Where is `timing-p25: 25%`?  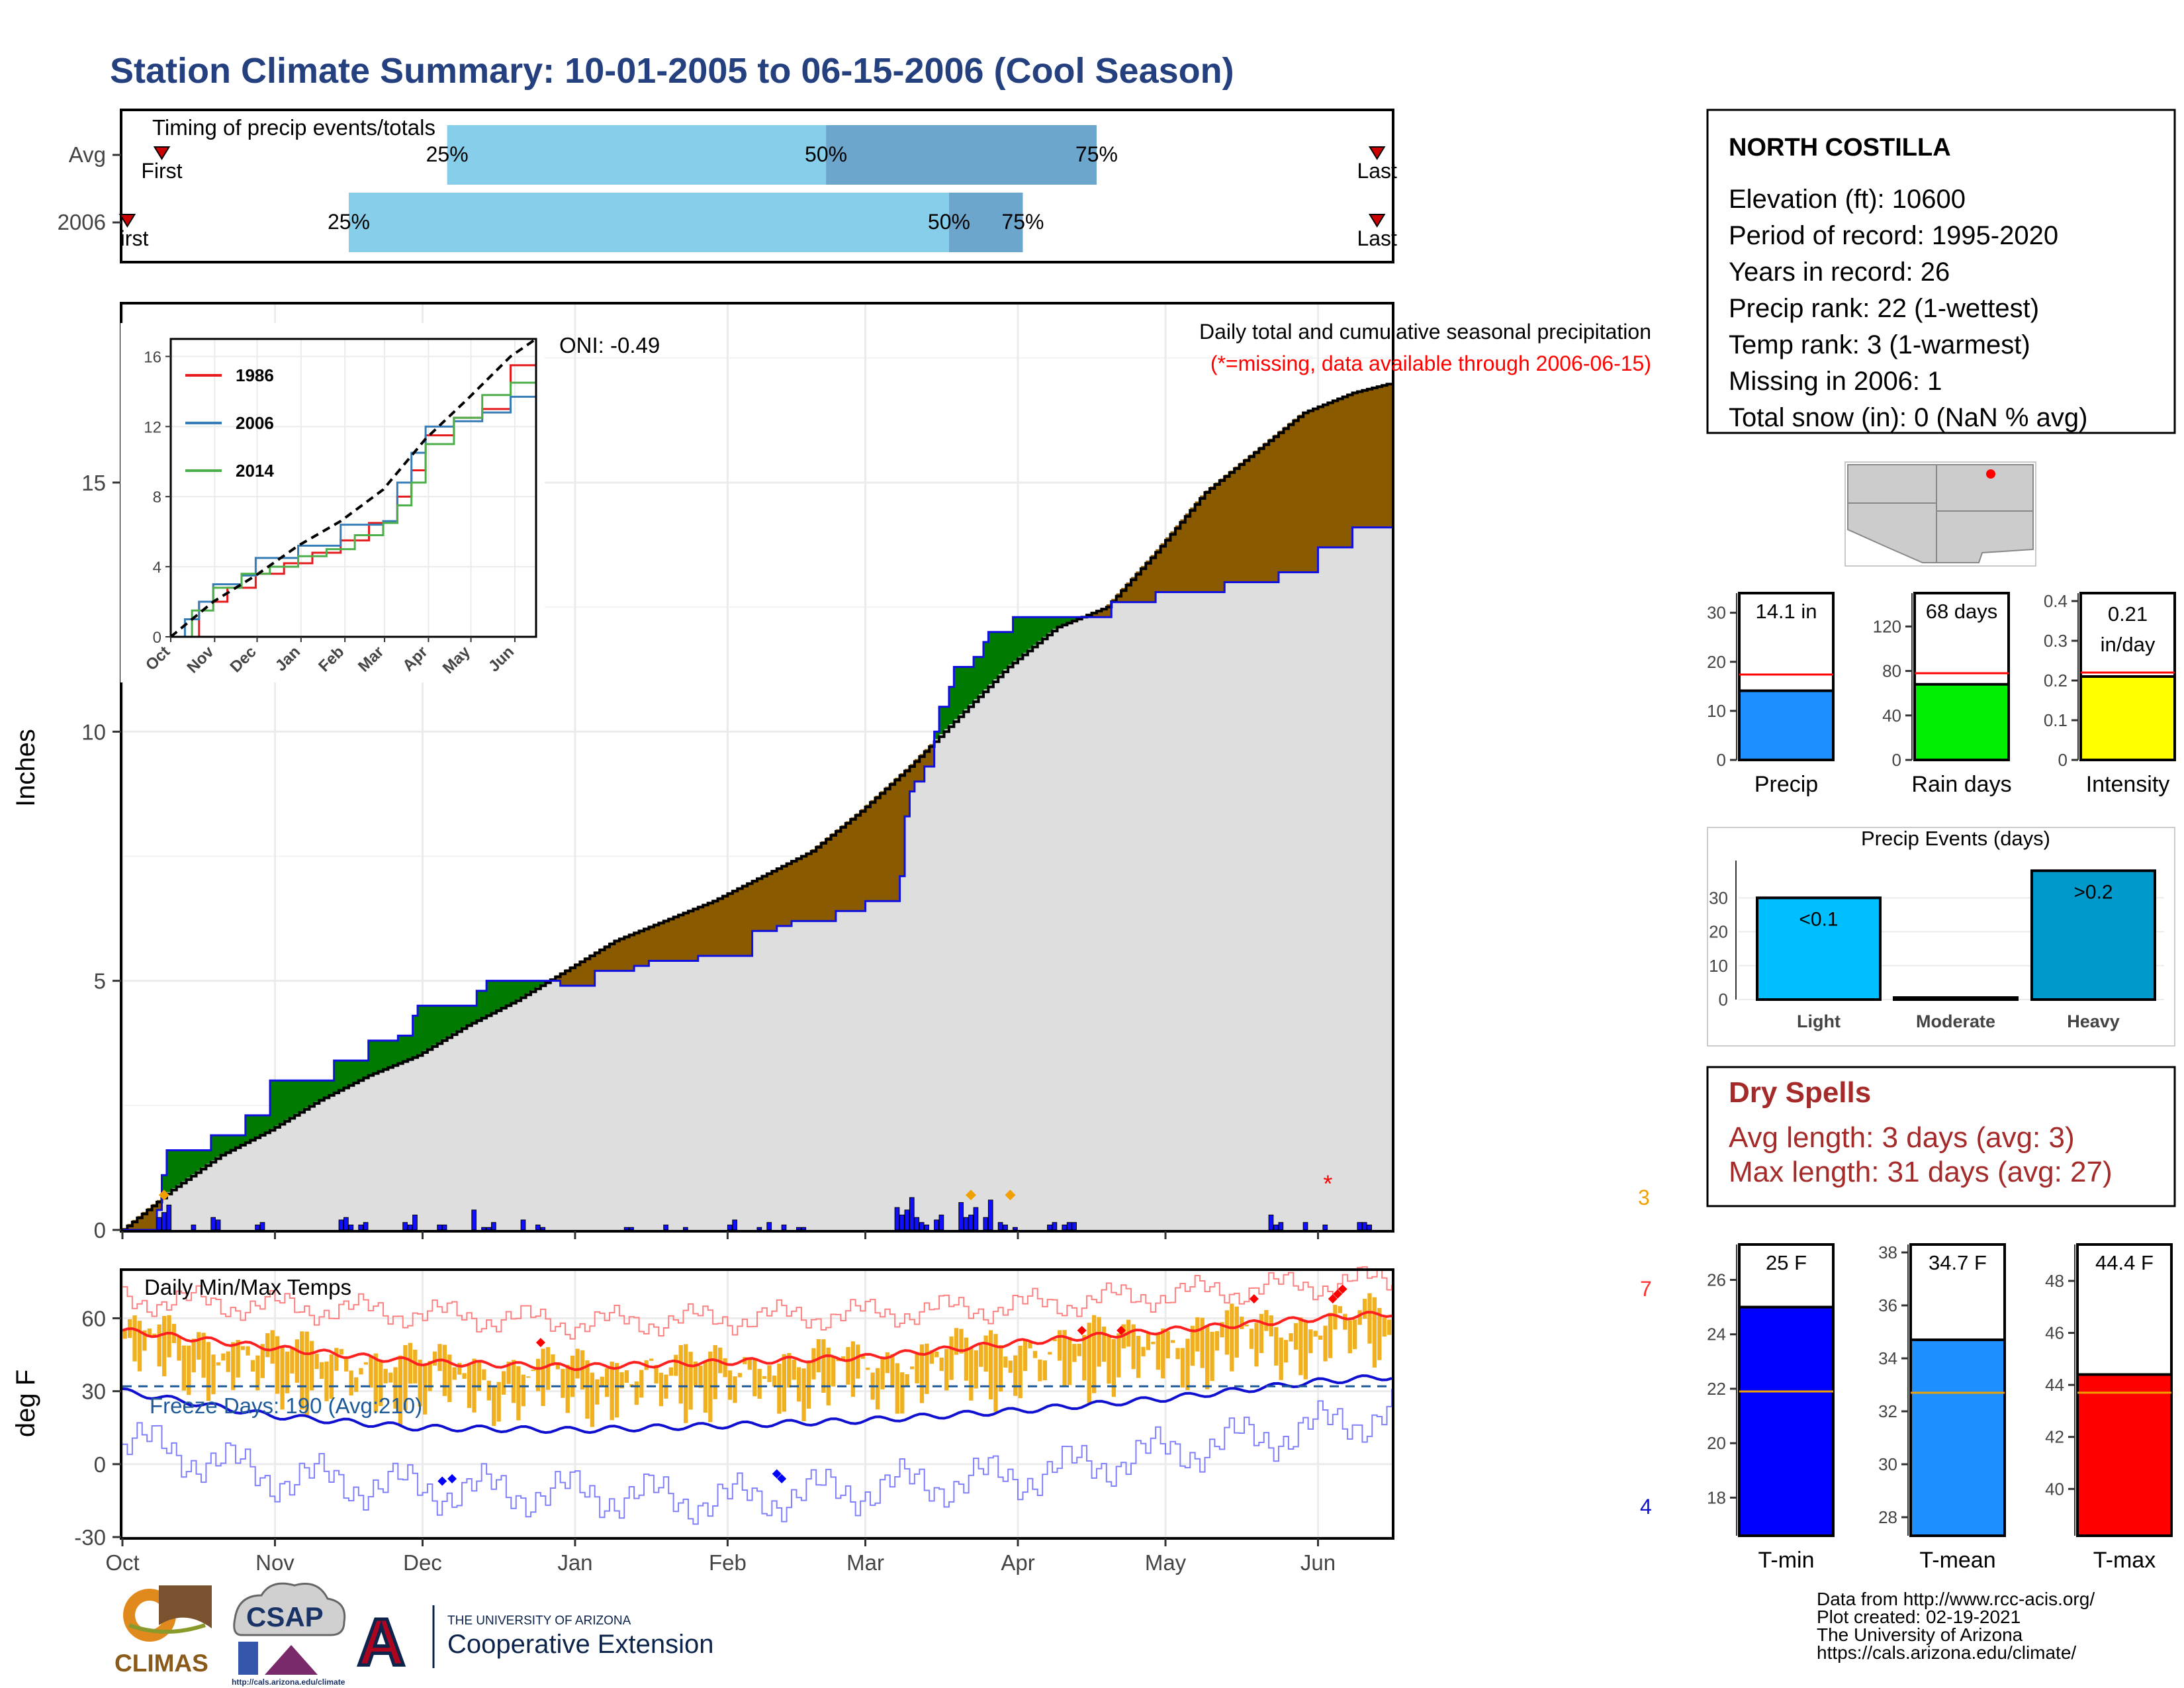
timing-p25: 25% is located at coordinates (447, 154).